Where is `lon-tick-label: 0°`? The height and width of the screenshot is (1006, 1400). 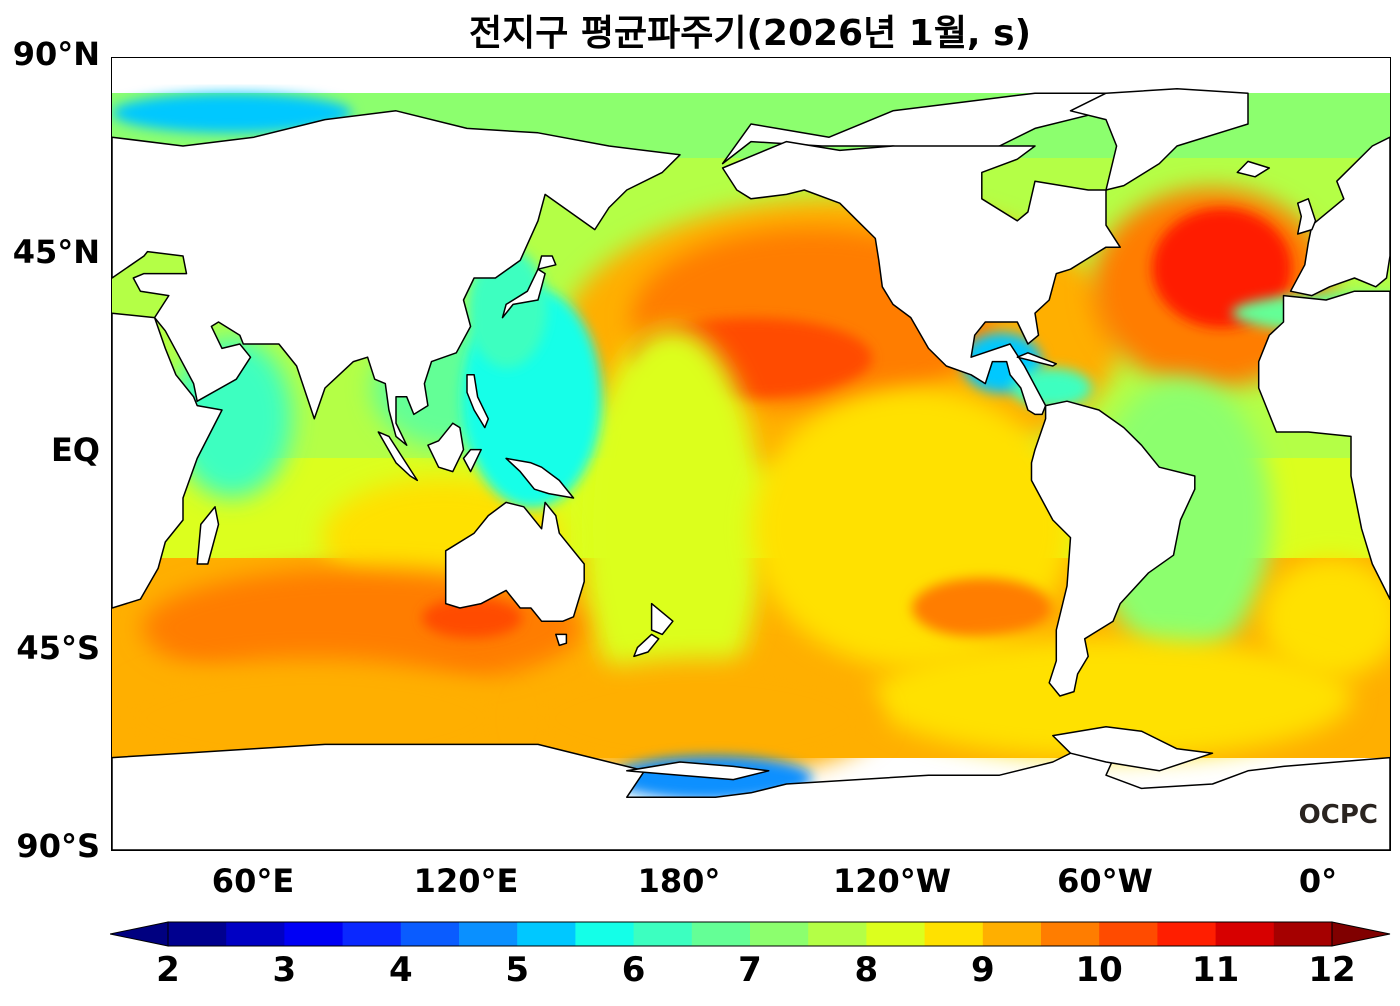
lon-tick-label: 0° is located at coordinates (1318, 881).